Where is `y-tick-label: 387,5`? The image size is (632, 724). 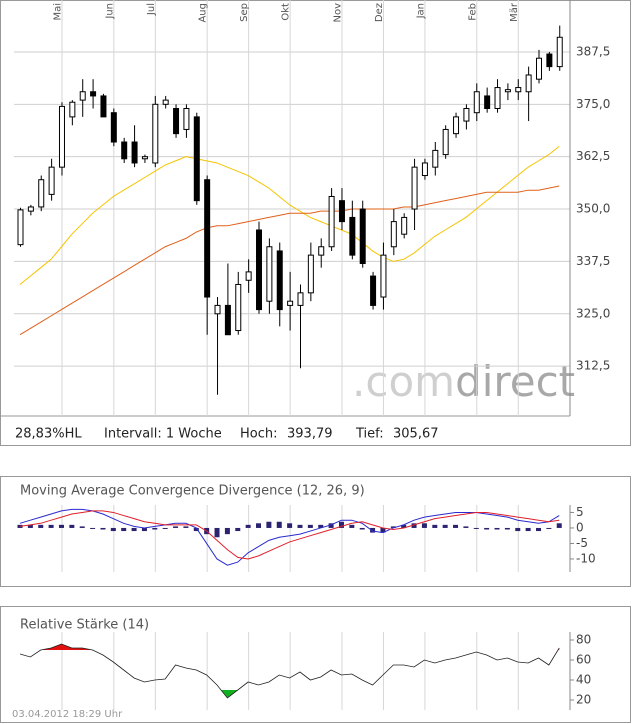 y-tick-label: 387,5 is located at coordinates (593, 51).